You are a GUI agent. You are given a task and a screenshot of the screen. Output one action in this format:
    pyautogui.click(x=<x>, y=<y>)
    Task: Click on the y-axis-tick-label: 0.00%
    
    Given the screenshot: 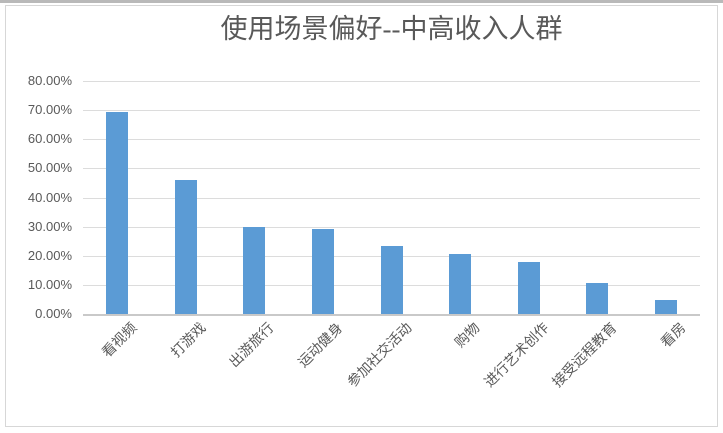 What is the action you would take?
    pyautogui.click(x=53, y=313)
    